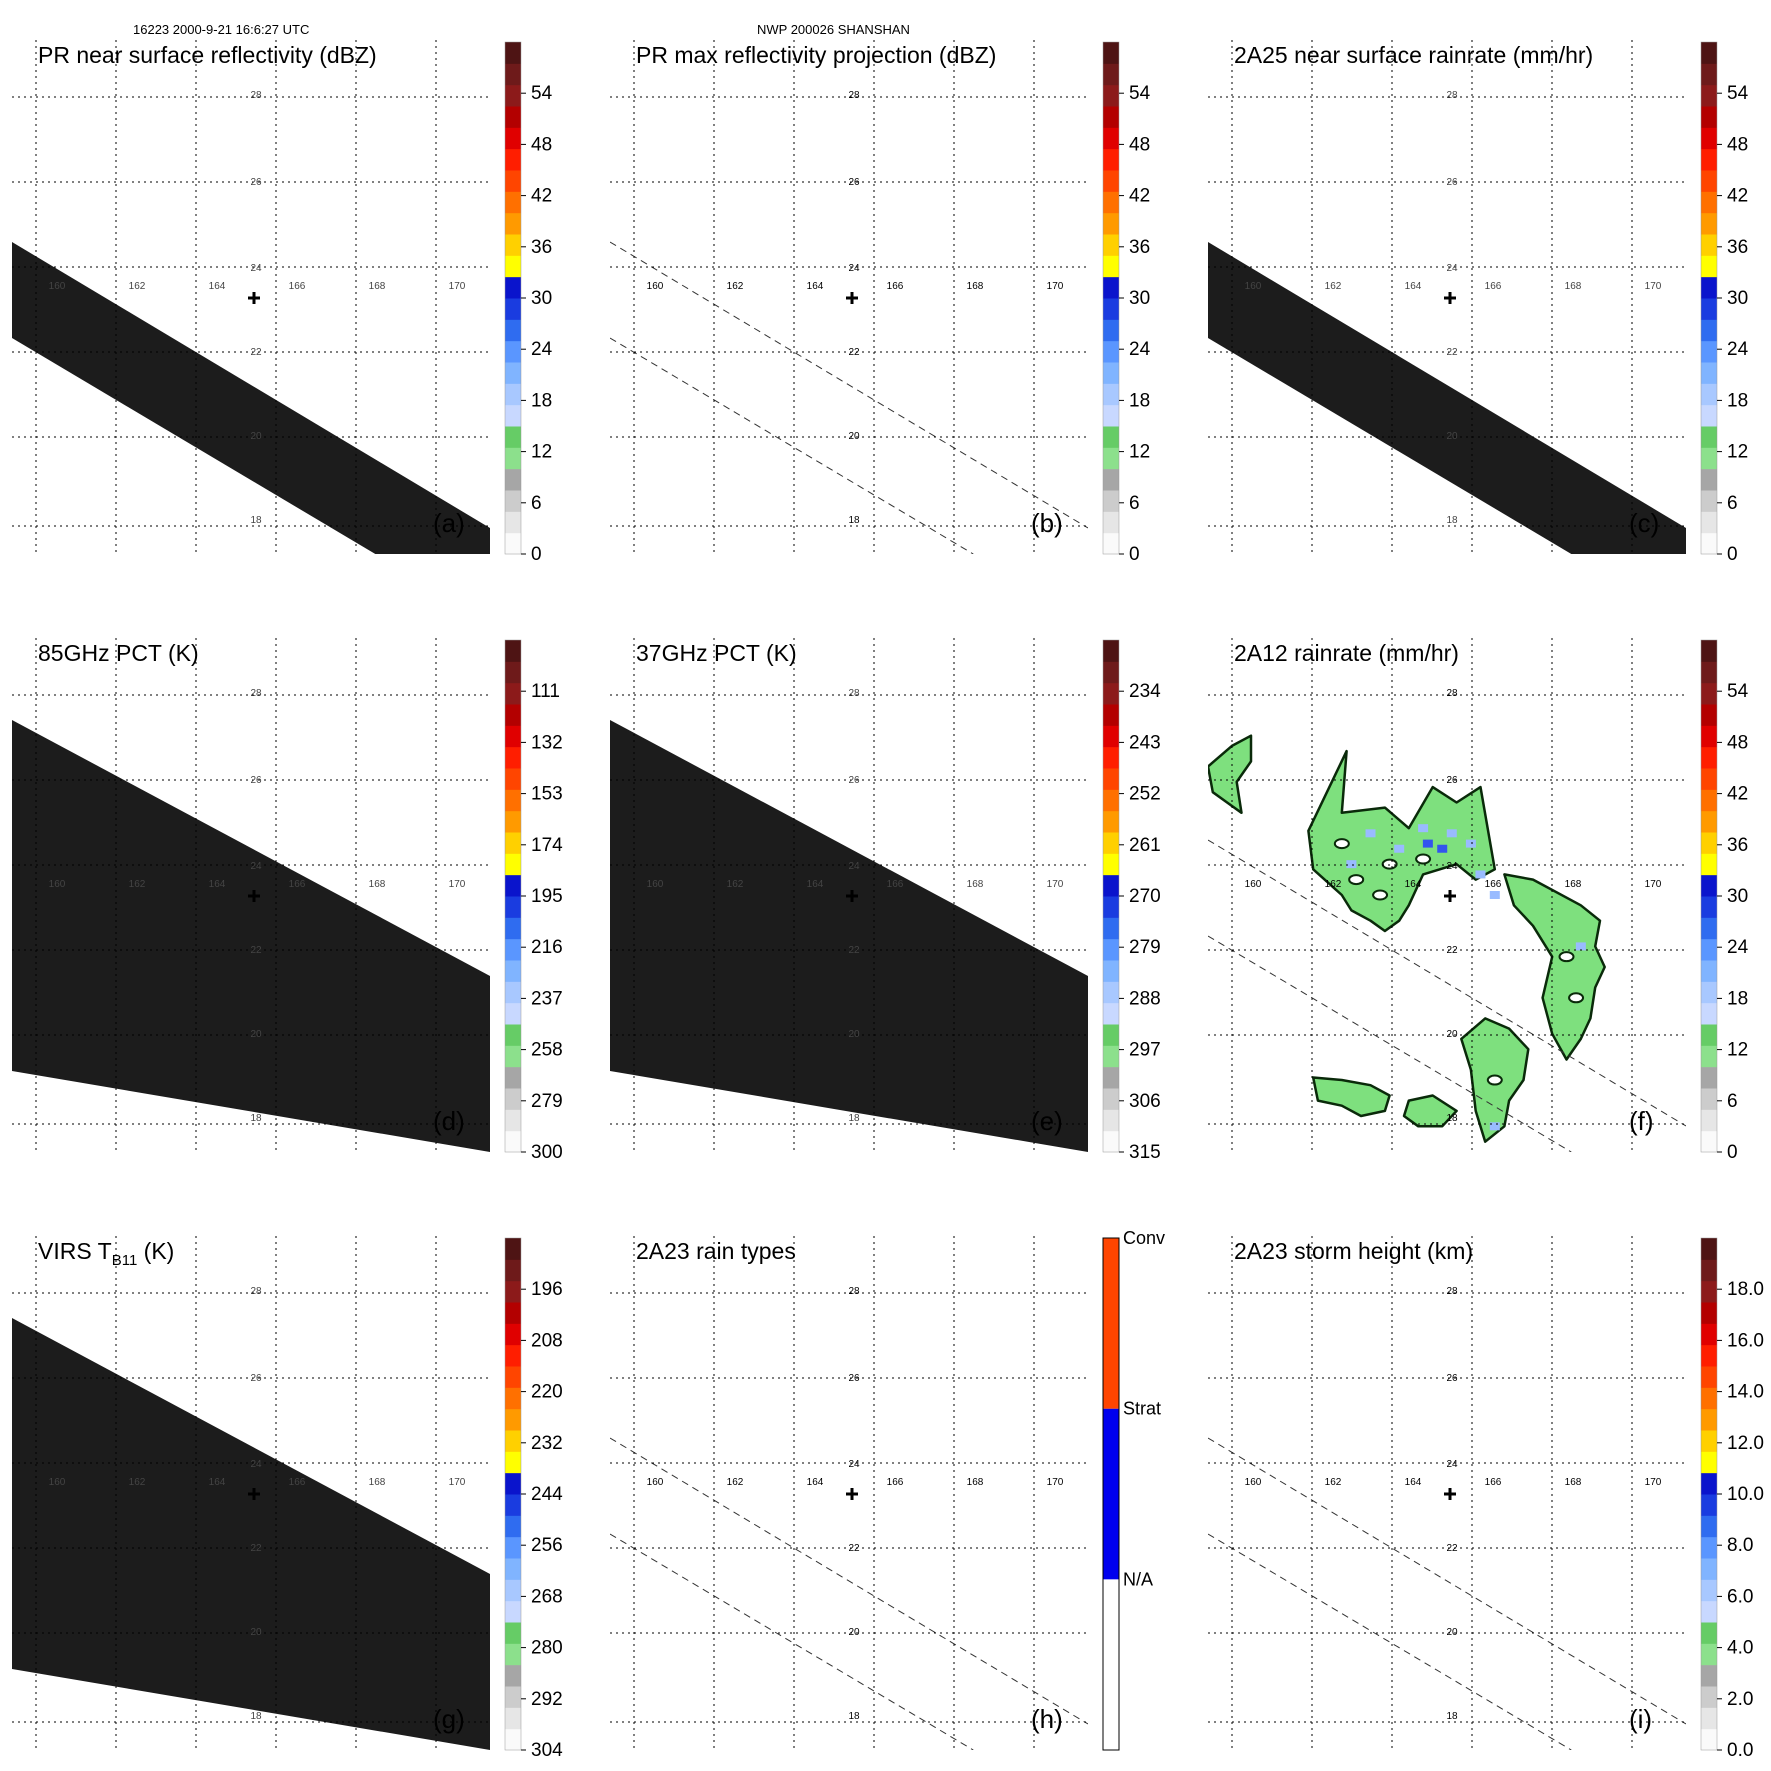 This screenshot has width=1771, height=1771. I want to click on colorbar-label-24: 24, so click(542, 349).